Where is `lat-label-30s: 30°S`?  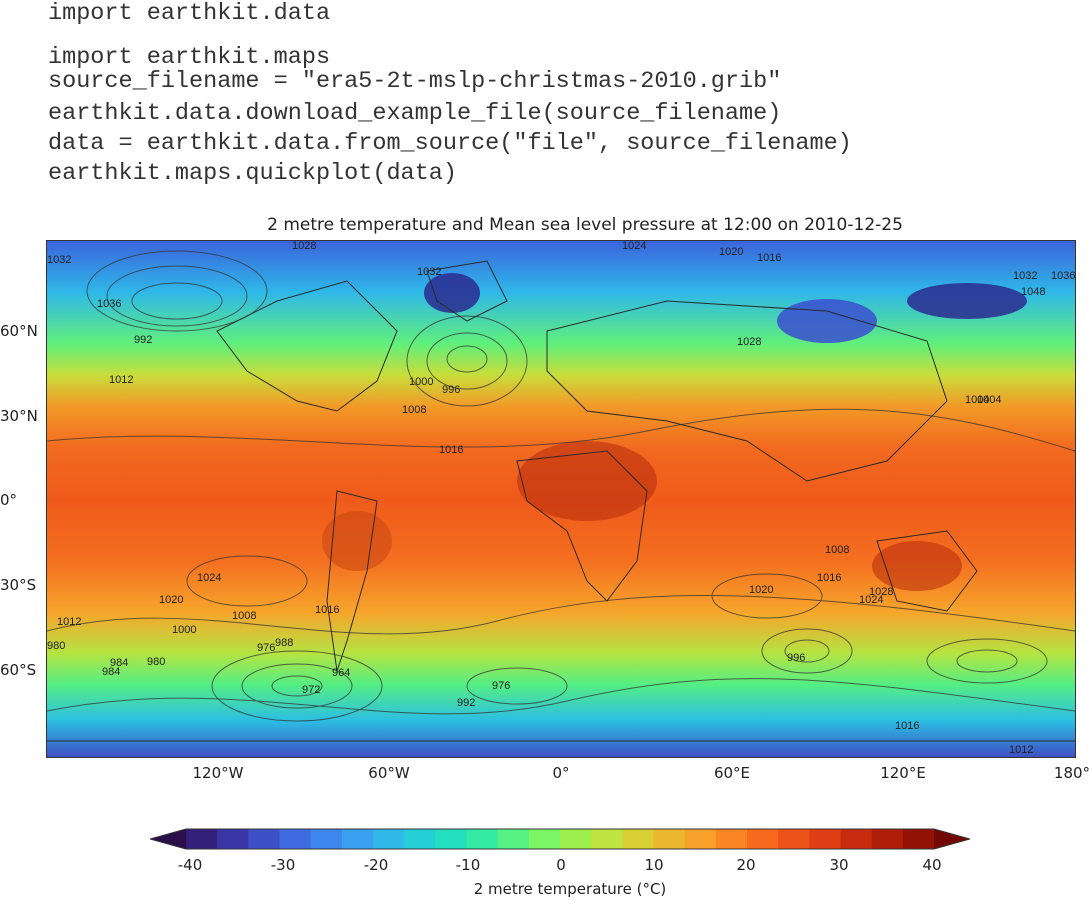
lat-label-30s: 30°S is located at coordinates (18, 585).